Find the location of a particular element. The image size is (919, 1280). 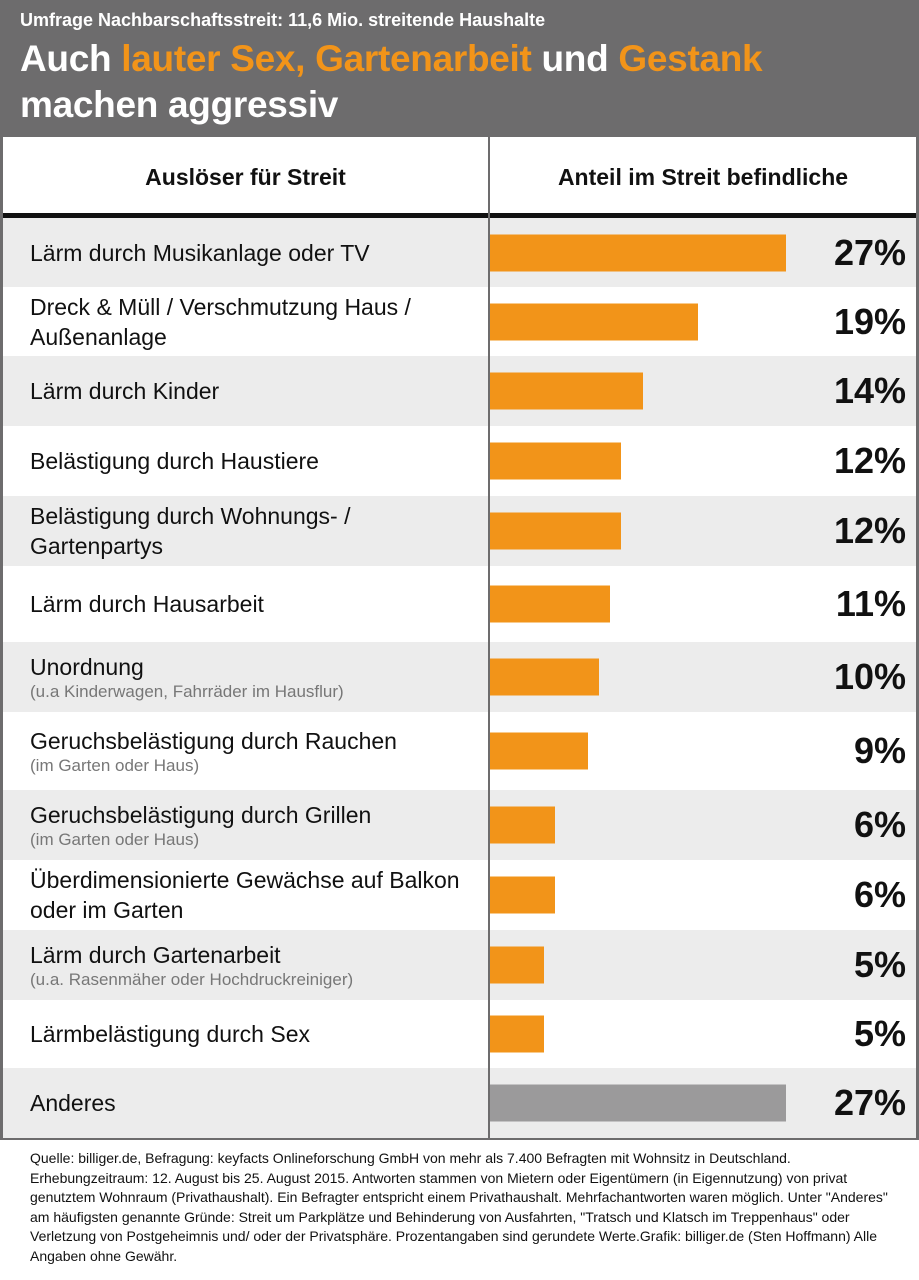

row-label: Lärmbelästigung durch Sex is located at coordinates (255, 1034).